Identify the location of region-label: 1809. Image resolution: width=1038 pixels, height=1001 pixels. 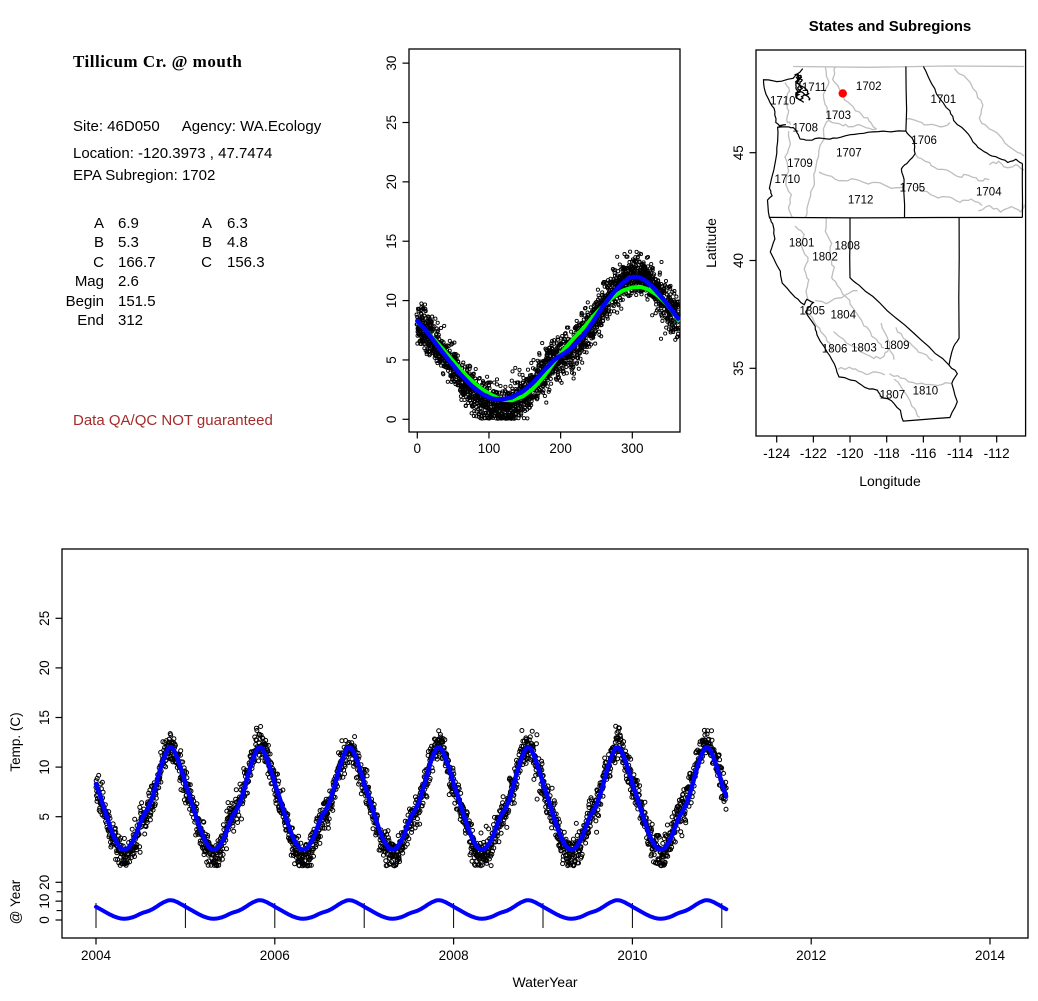
(897, 346).